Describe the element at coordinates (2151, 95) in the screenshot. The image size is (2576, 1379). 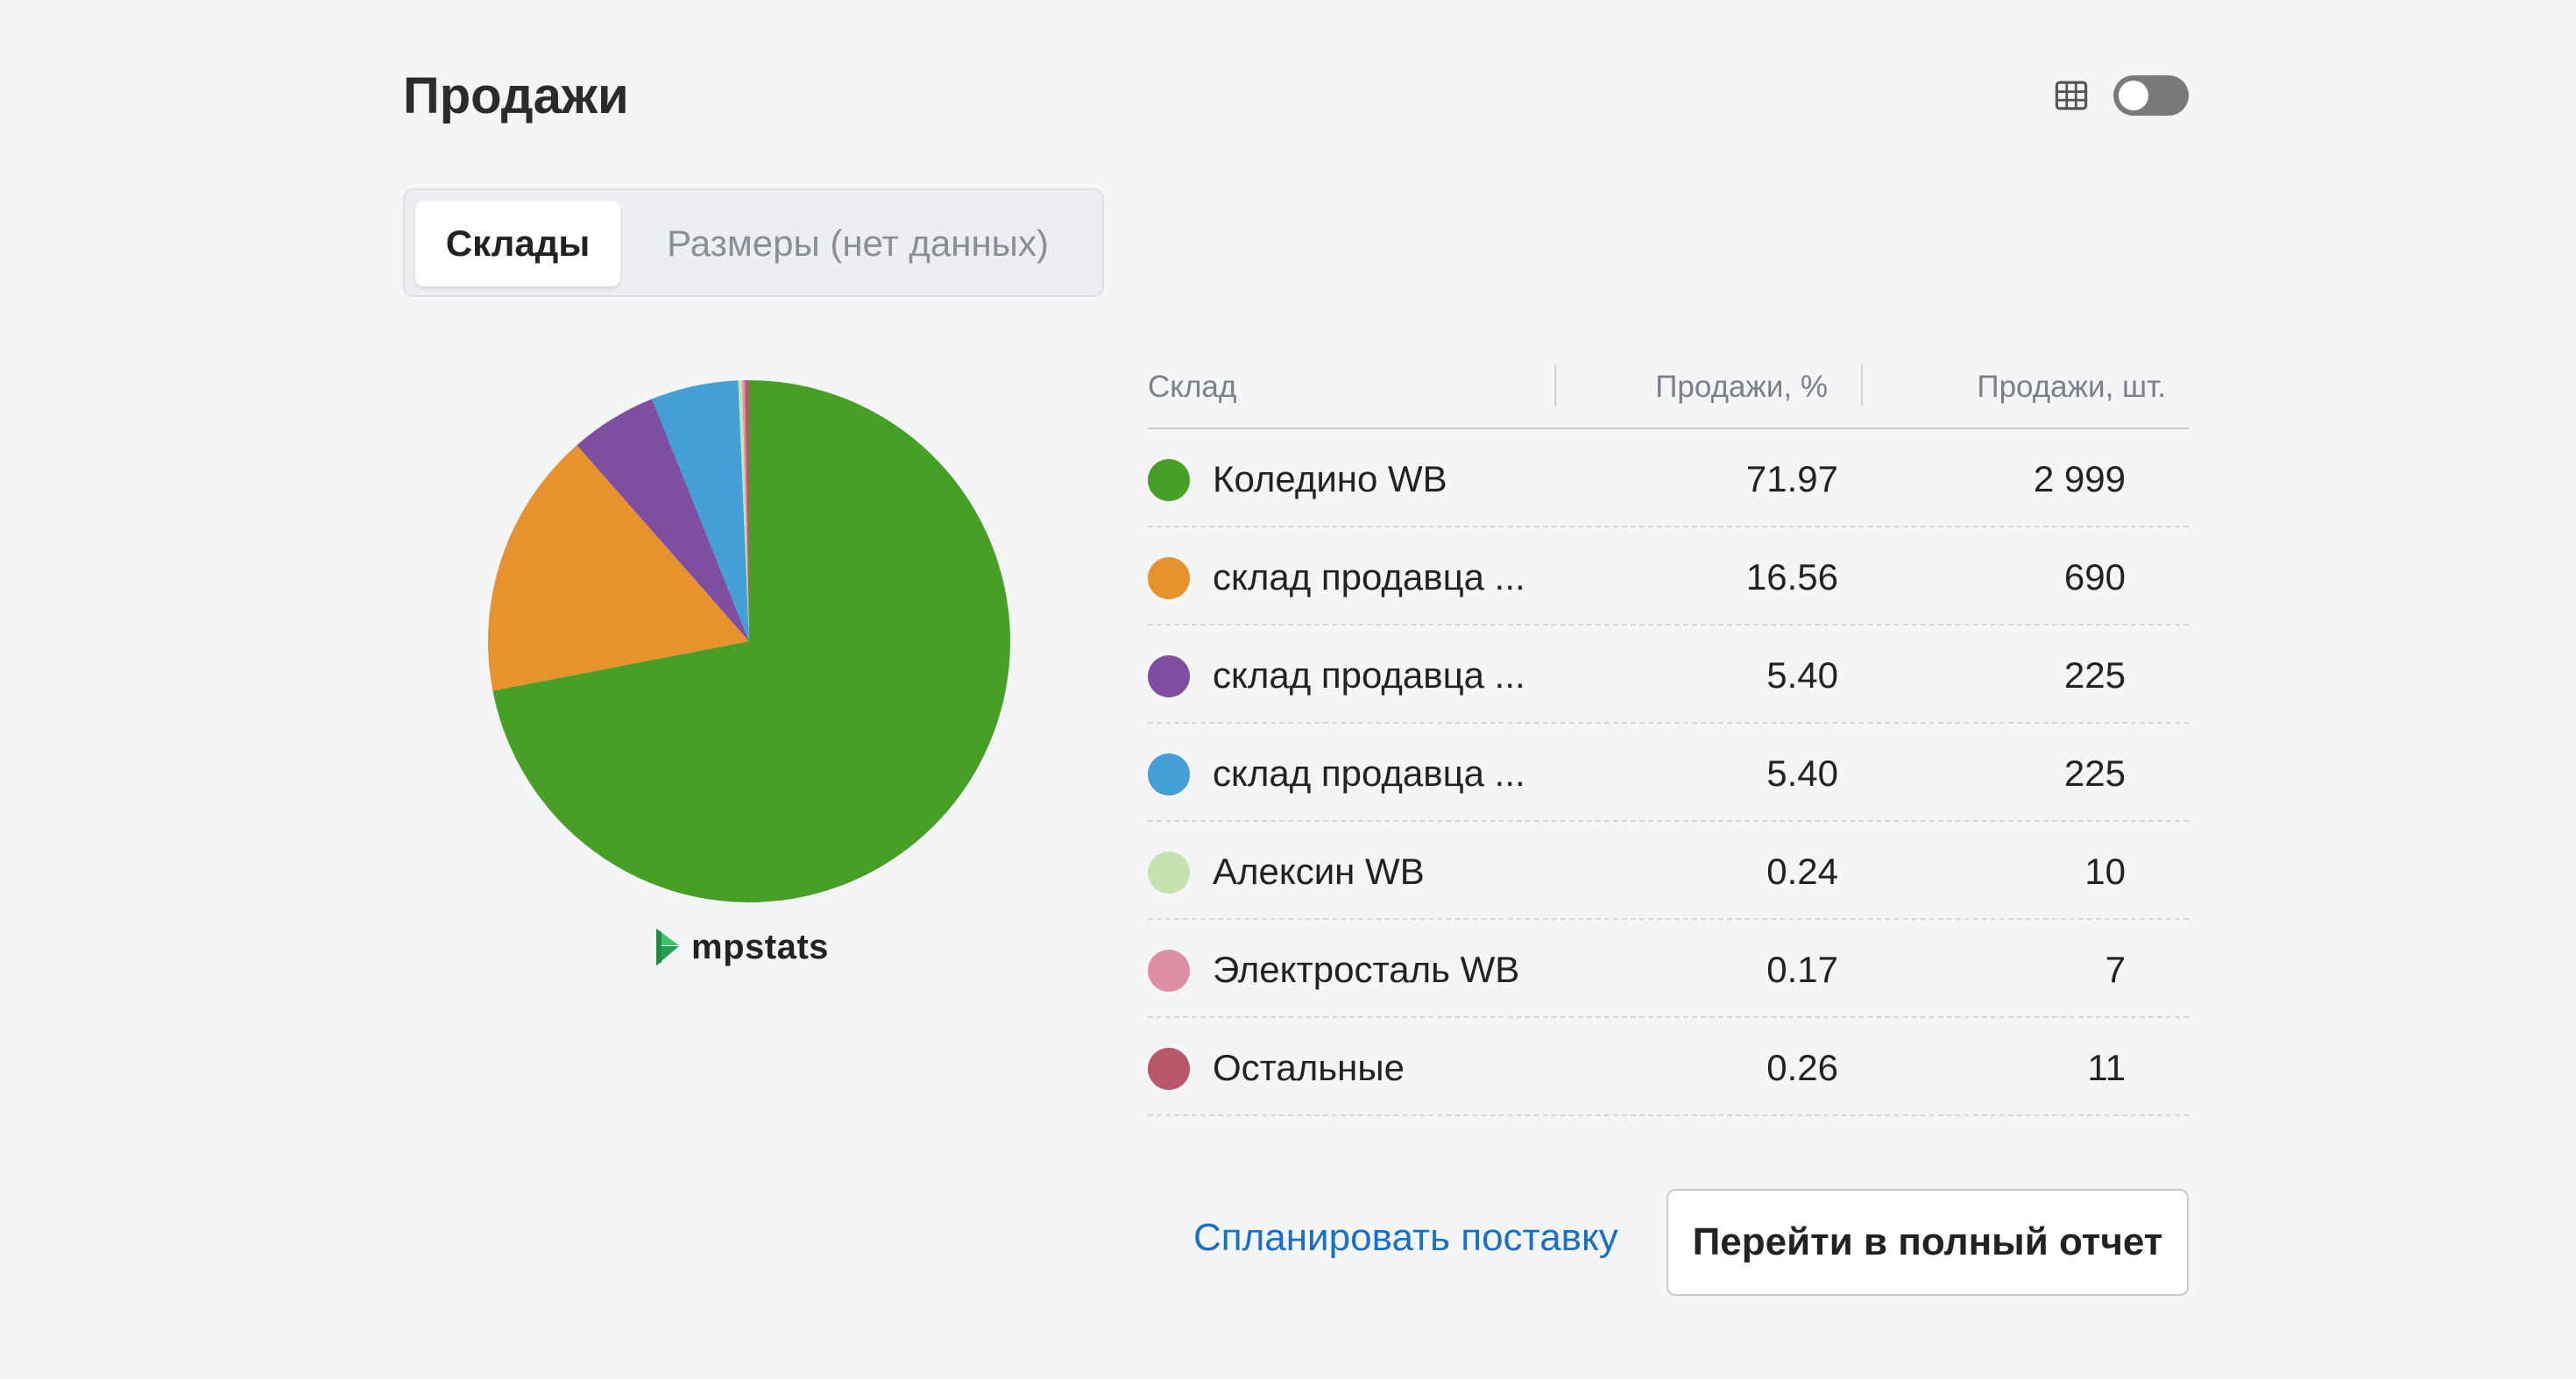
I see `view-toggle` at that location.